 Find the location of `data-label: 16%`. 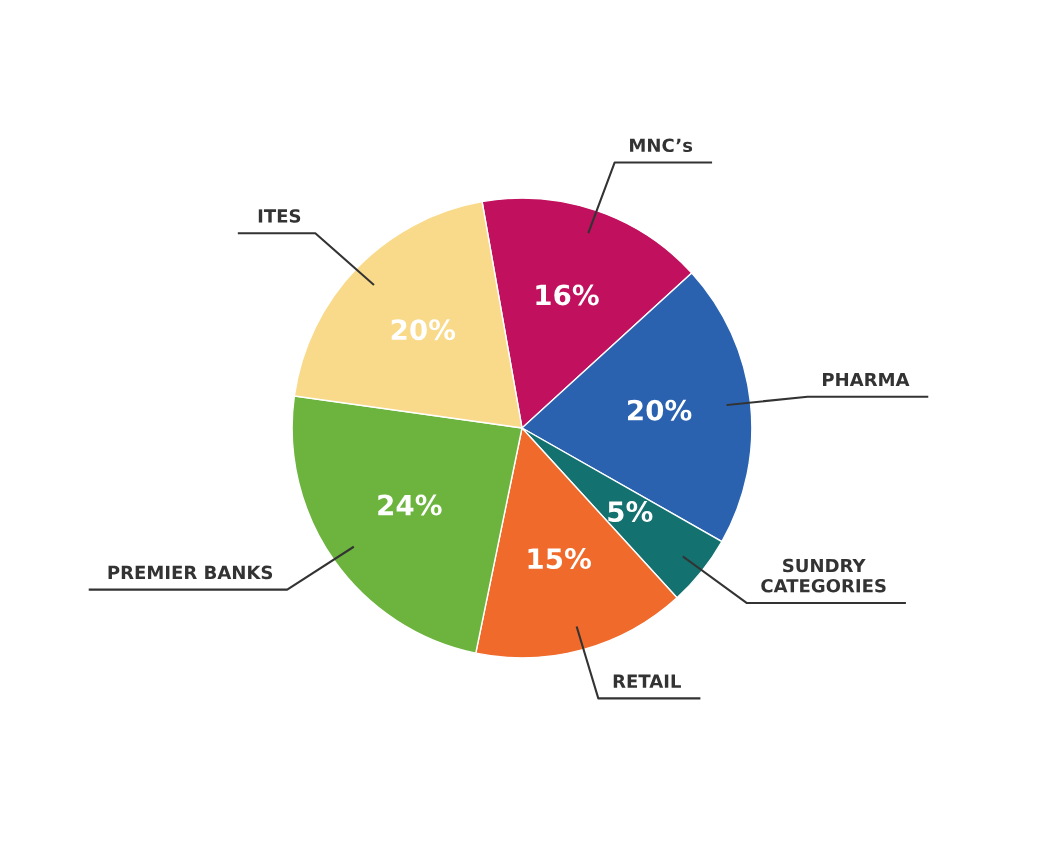

data-label: 16% is located at coordinates (567, 295).